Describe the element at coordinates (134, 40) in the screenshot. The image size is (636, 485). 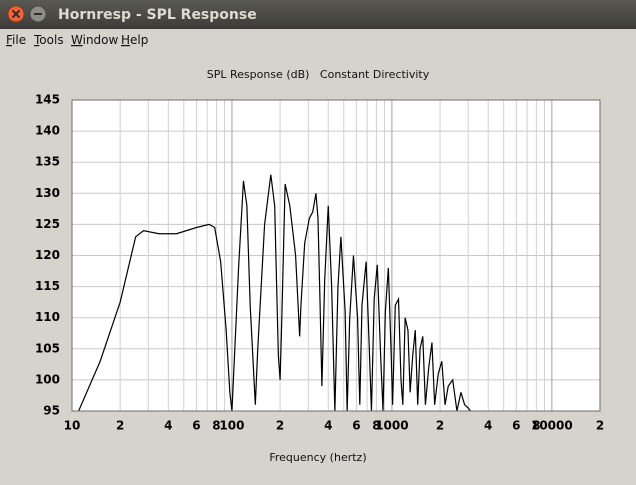
I see `menu-item: Help` at that location.